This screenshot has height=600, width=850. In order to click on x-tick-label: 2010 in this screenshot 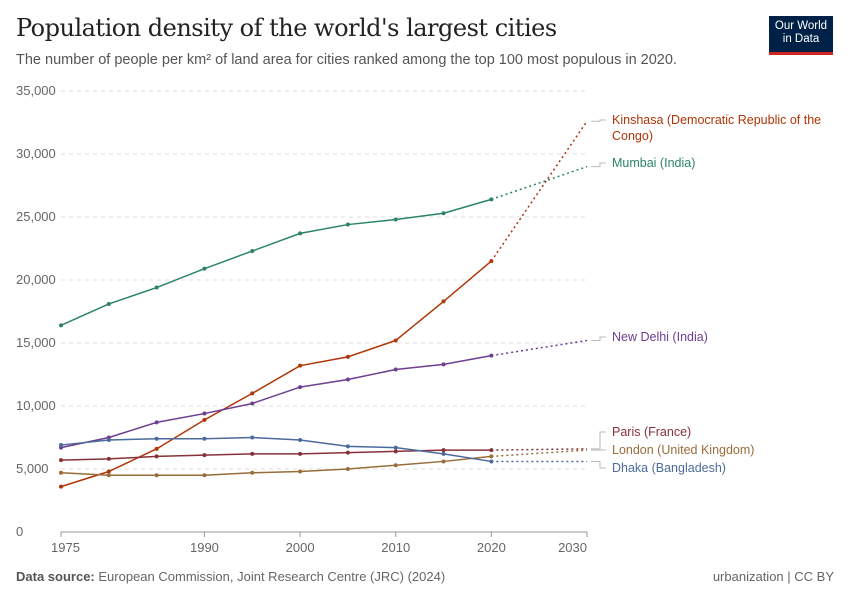, I will do `click(395, 547)`.